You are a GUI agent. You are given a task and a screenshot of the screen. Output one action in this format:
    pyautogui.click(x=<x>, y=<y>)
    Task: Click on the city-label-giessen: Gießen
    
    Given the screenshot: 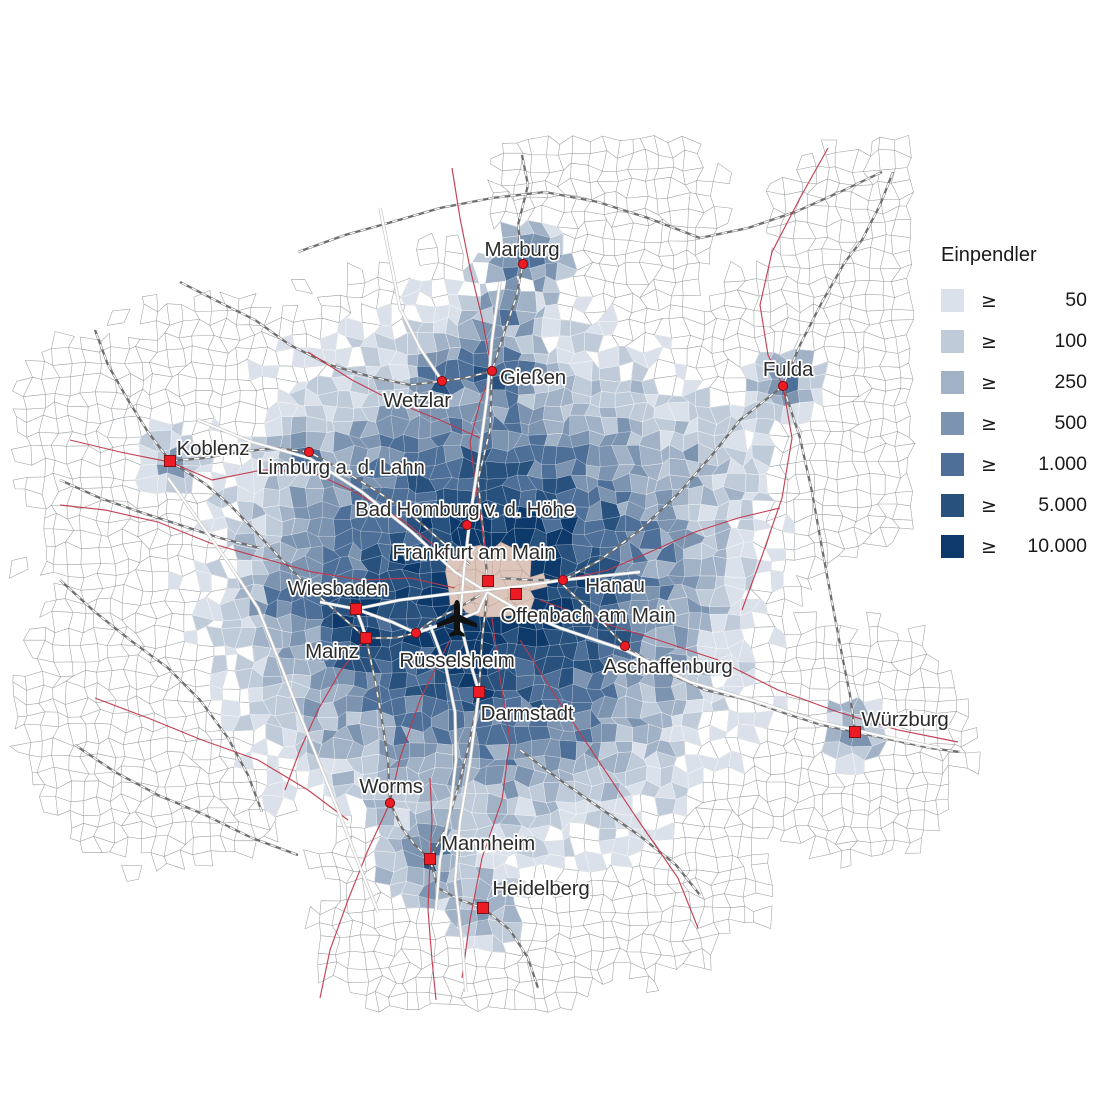 What is the action you would take?
    pyautogui.click(x=533, y=377)
    